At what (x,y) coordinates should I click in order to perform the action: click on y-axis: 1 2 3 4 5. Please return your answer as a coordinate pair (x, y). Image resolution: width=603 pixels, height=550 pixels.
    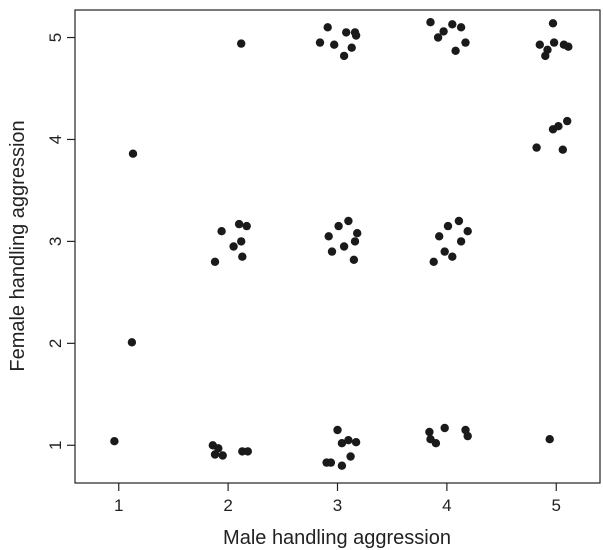
    Looking at the image, I should click on (60, 241).